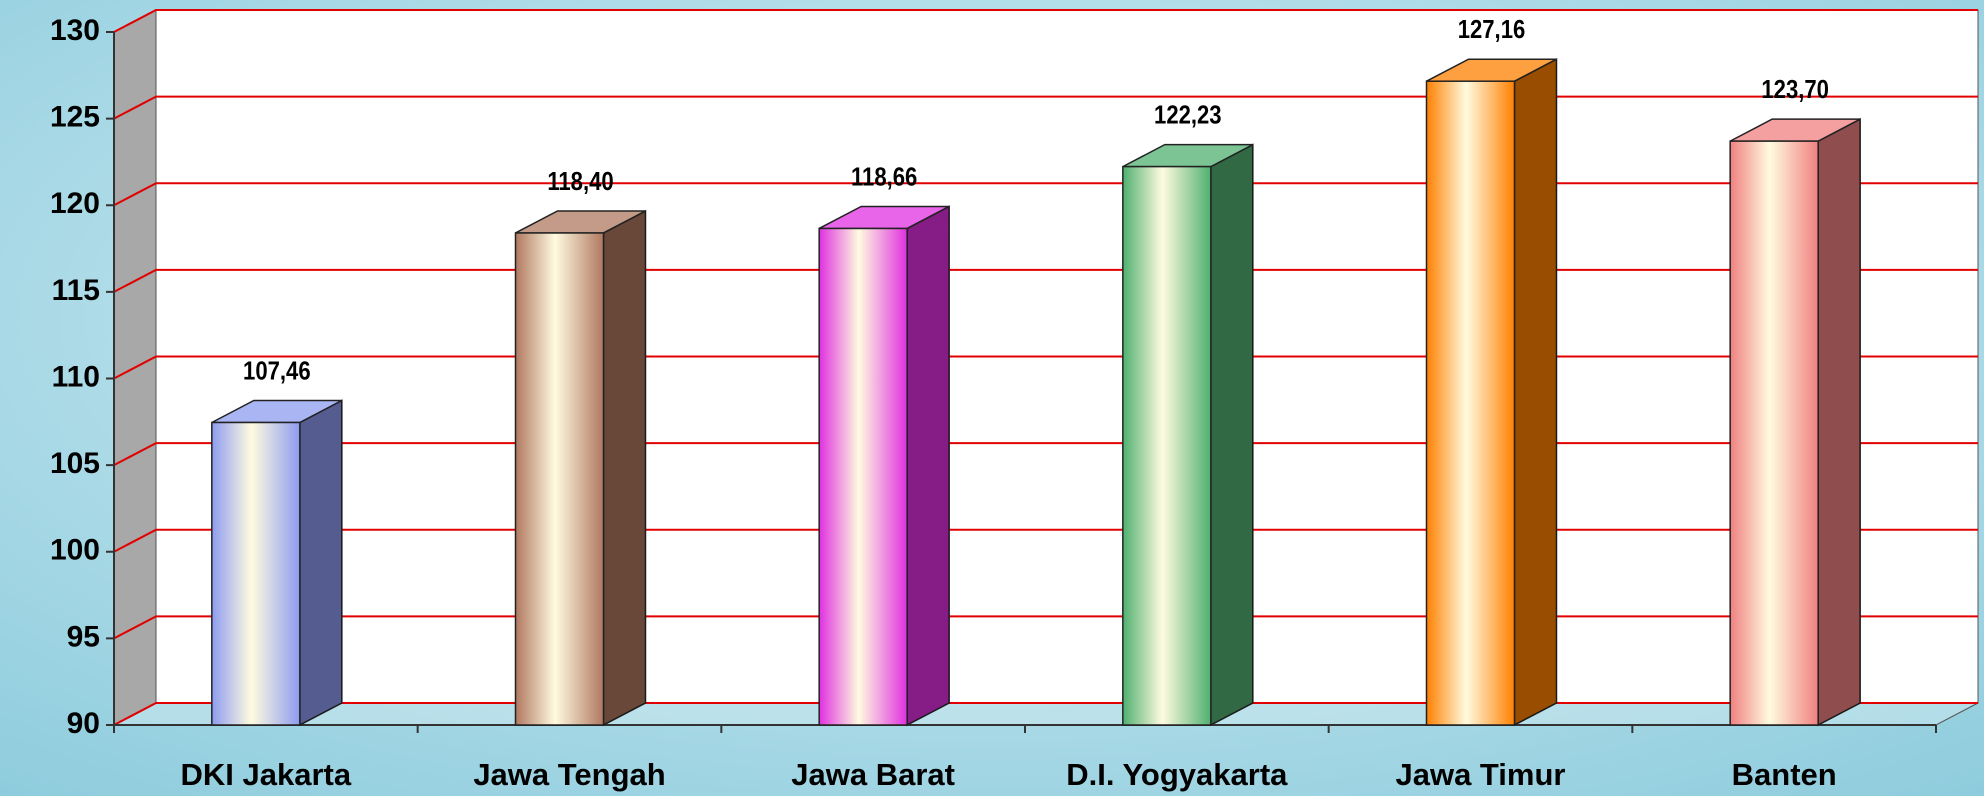  Describe the element at coordinates (1177, 774) in the screenshot. I see `x-tick-label: D.I. Yogyakarta` at that location.